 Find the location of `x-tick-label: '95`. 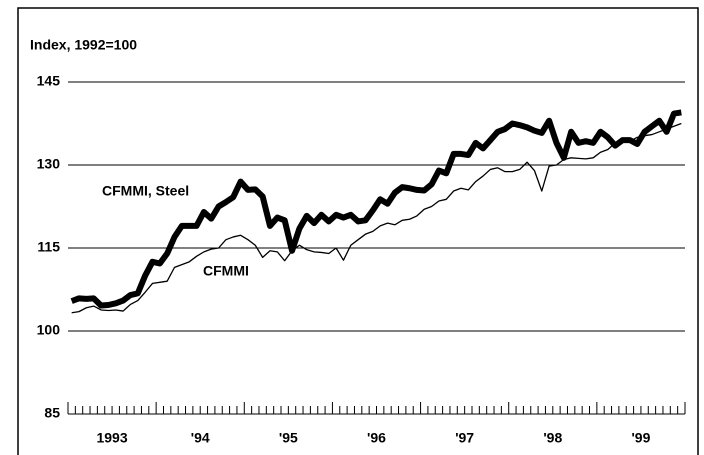

x-tick-label: '95 is located at coordinates (288, 438).